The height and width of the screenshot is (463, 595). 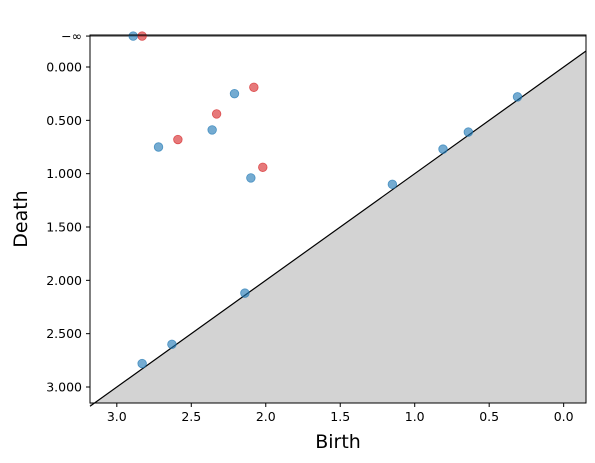 What do you see at coordinates (564, 416) in the screenshot?
I see `x-tick-label: 0.0` at bounding box center [564, 416].